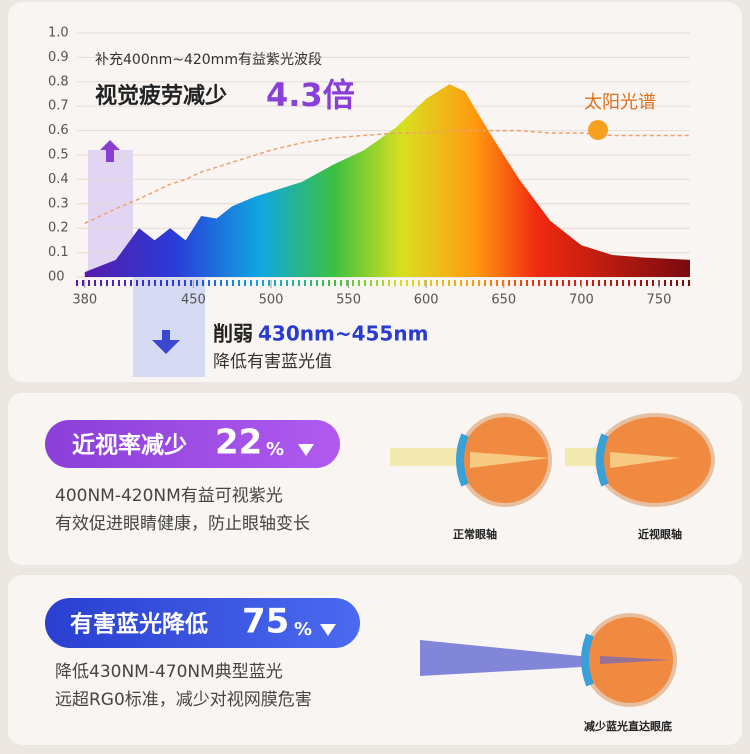 This screenshot has height=754, width=750. Describe the element at coordinates (640, 460) in the screenshot. I see `eye-myopic` at that location.